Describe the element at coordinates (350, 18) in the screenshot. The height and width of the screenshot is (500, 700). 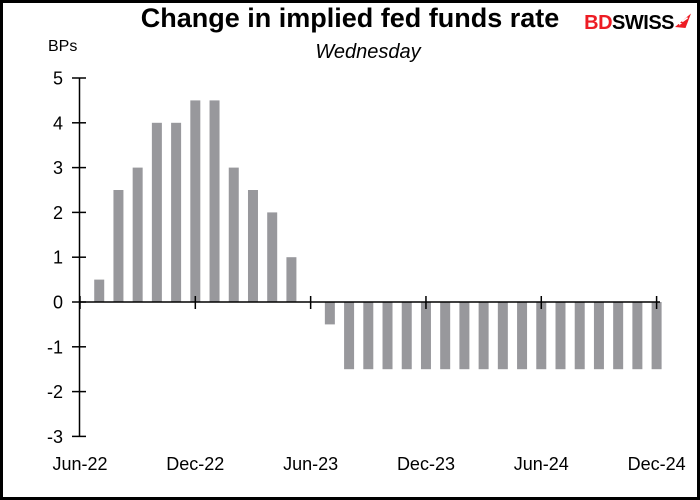
I see `page-title: Change in implied fed funds rate` at that location.